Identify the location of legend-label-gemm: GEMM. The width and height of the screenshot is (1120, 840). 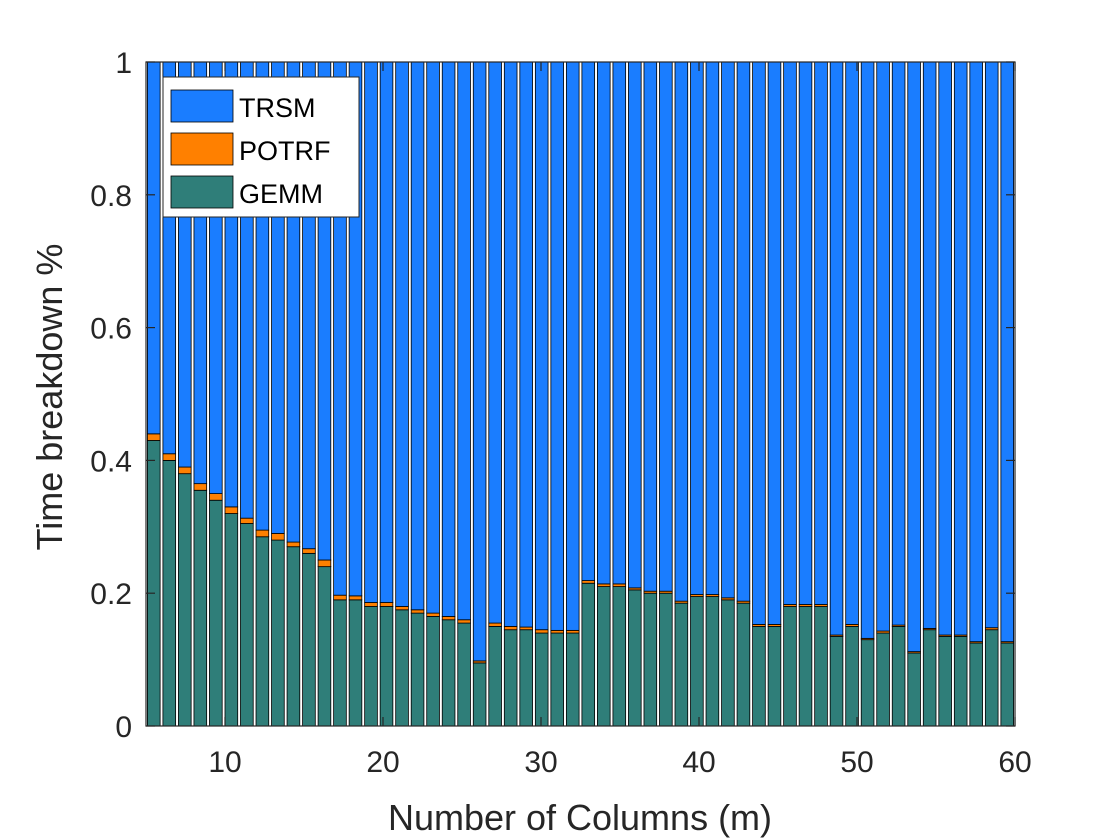
(281, 194).